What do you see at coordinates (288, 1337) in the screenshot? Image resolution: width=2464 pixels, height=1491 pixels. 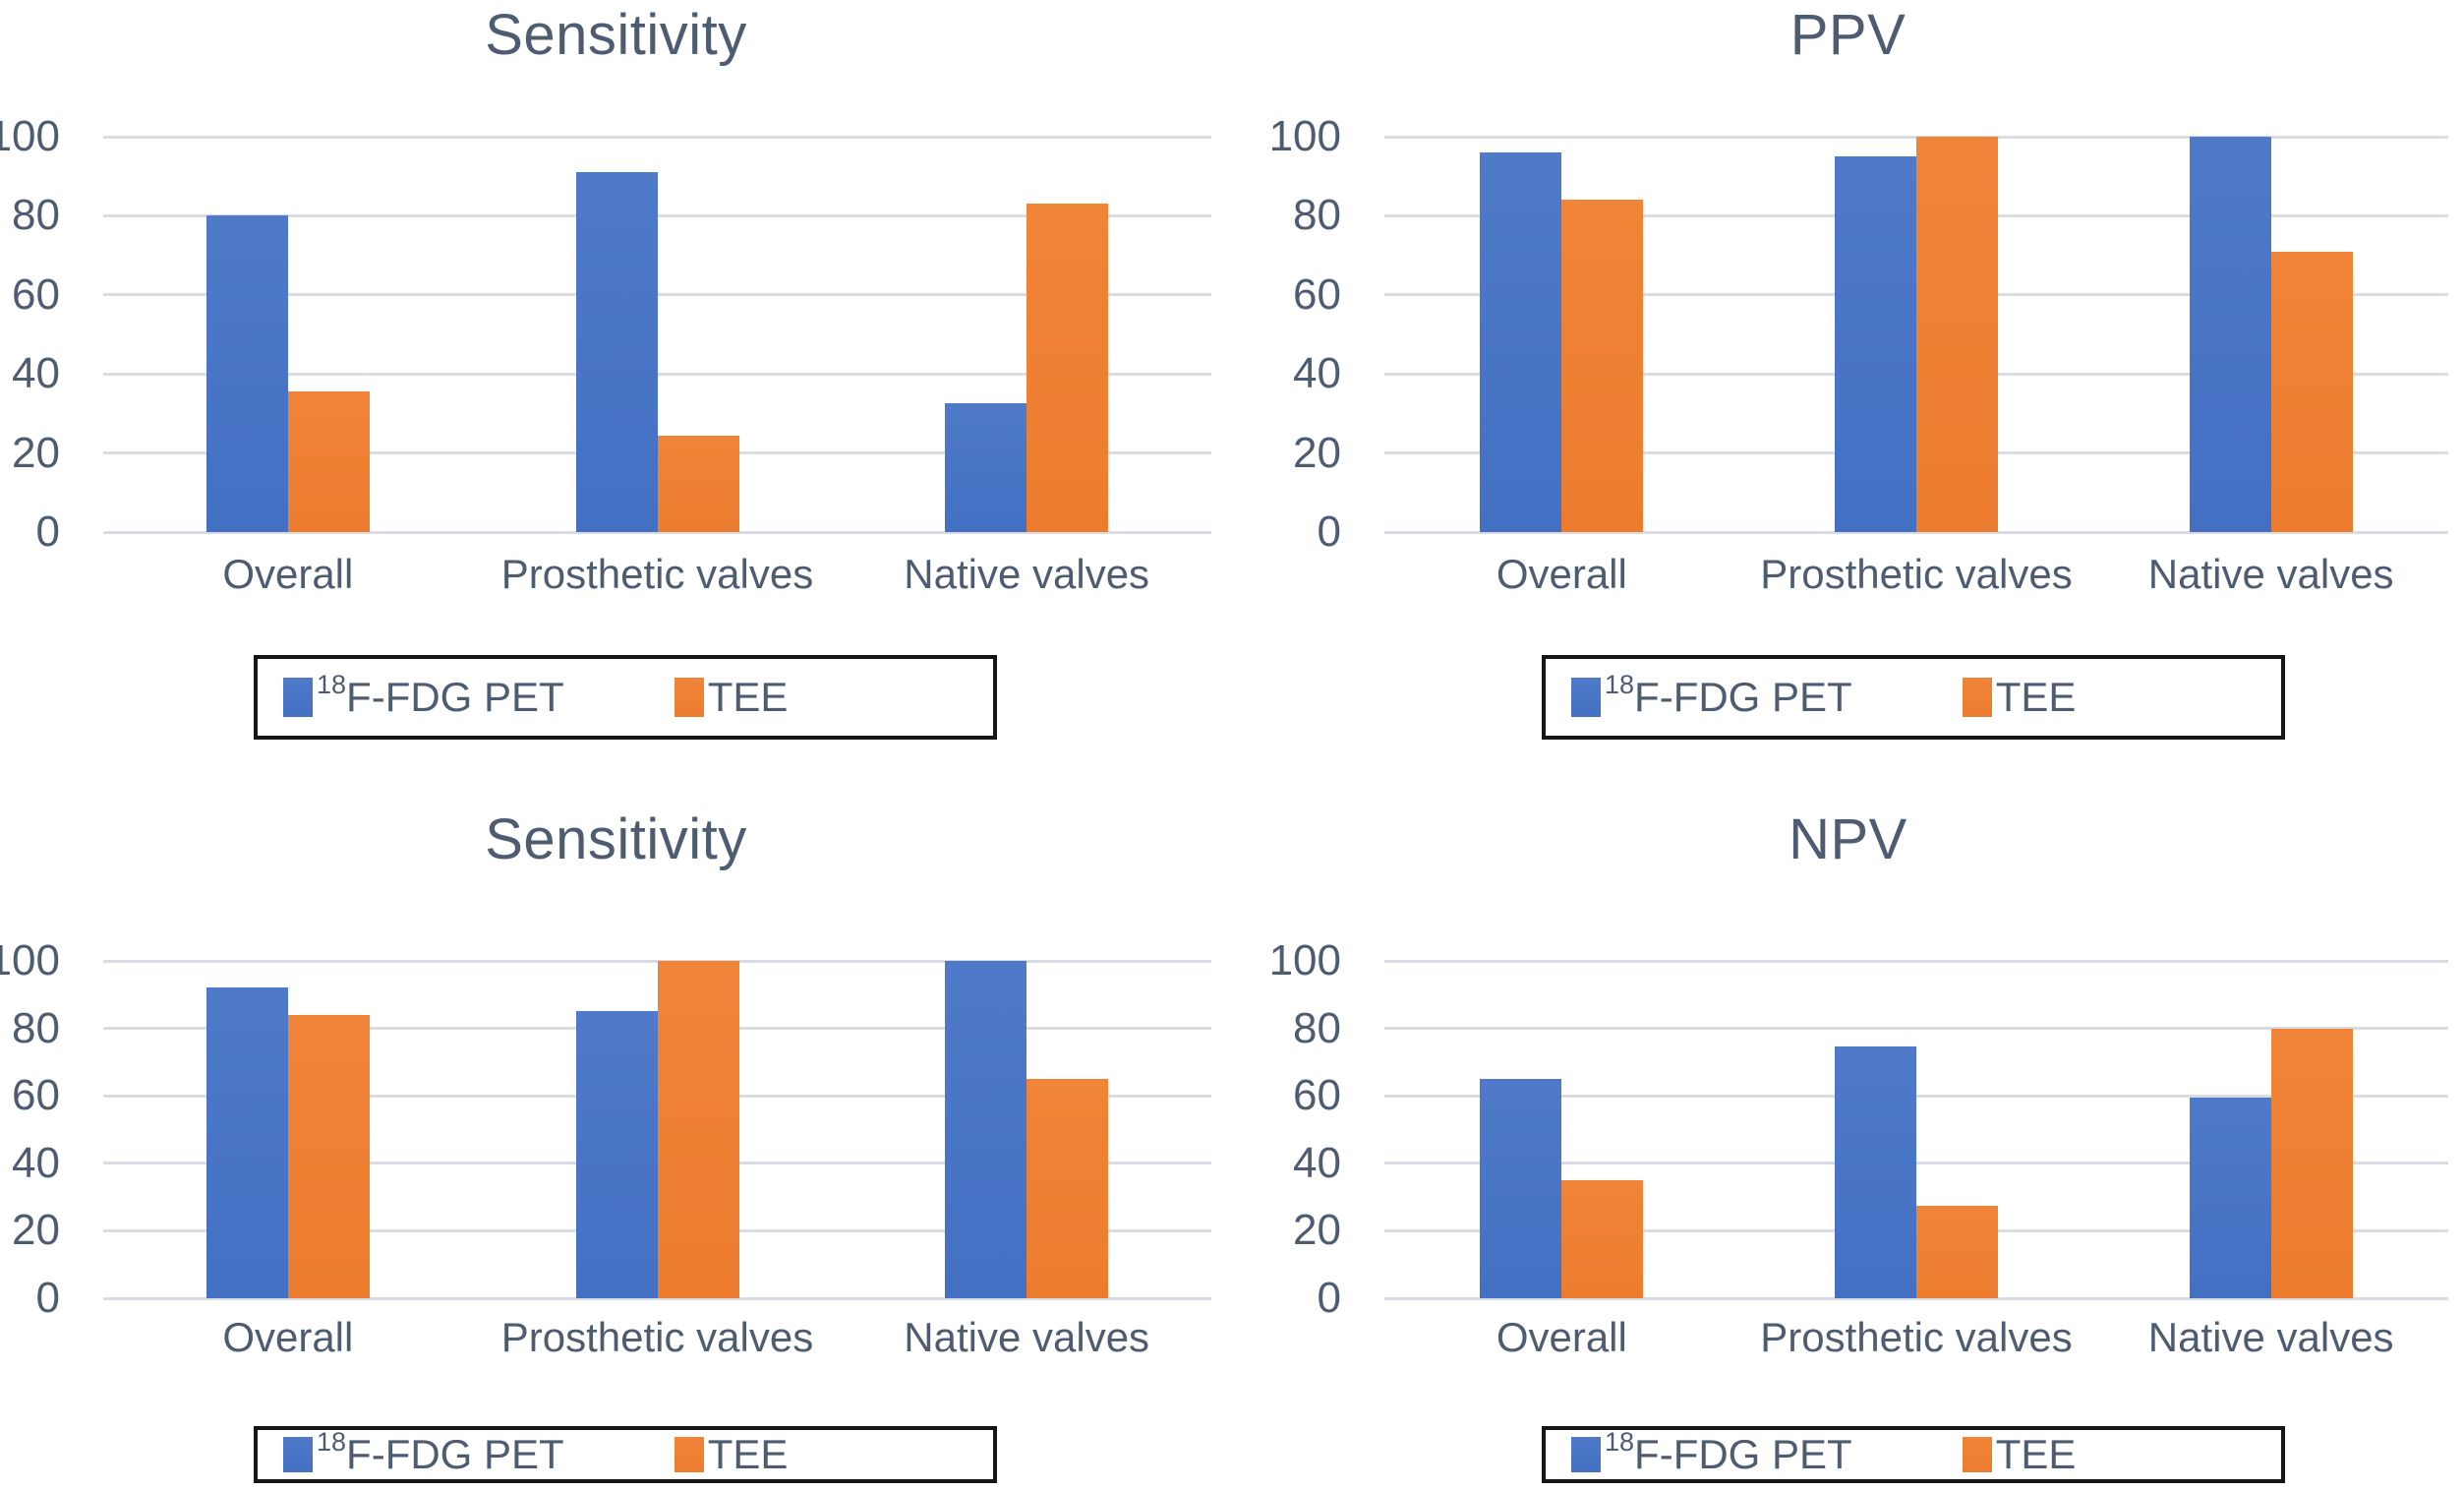 I see `x-label-overall: Overall` at bounding box center [288, 1337].